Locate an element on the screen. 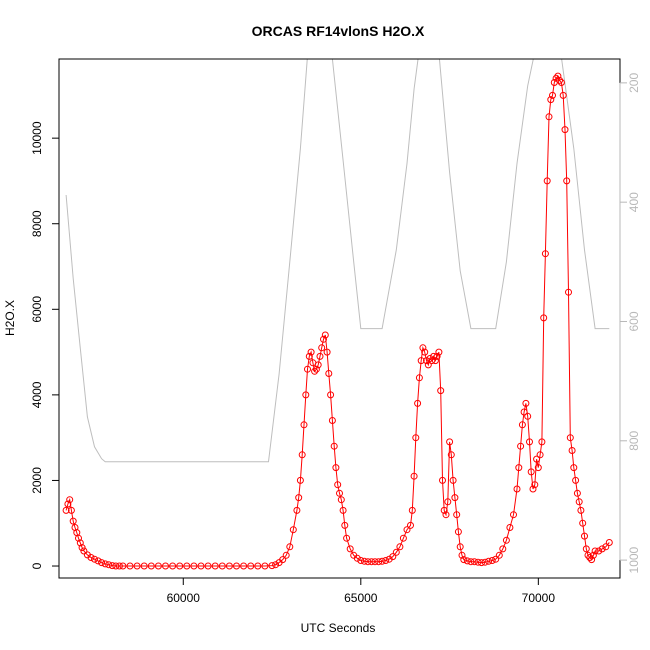  x-tick-label: 60000 is located at coordinates (184, 598).